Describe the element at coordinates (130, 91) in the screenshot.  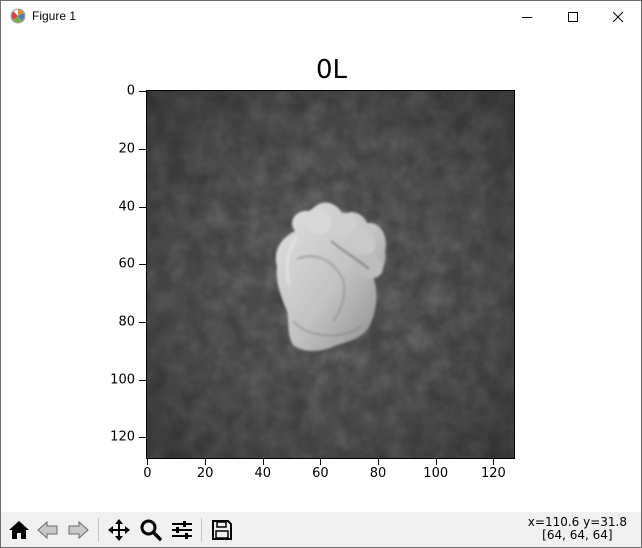
I see `y-tick-label: 0` at that location.